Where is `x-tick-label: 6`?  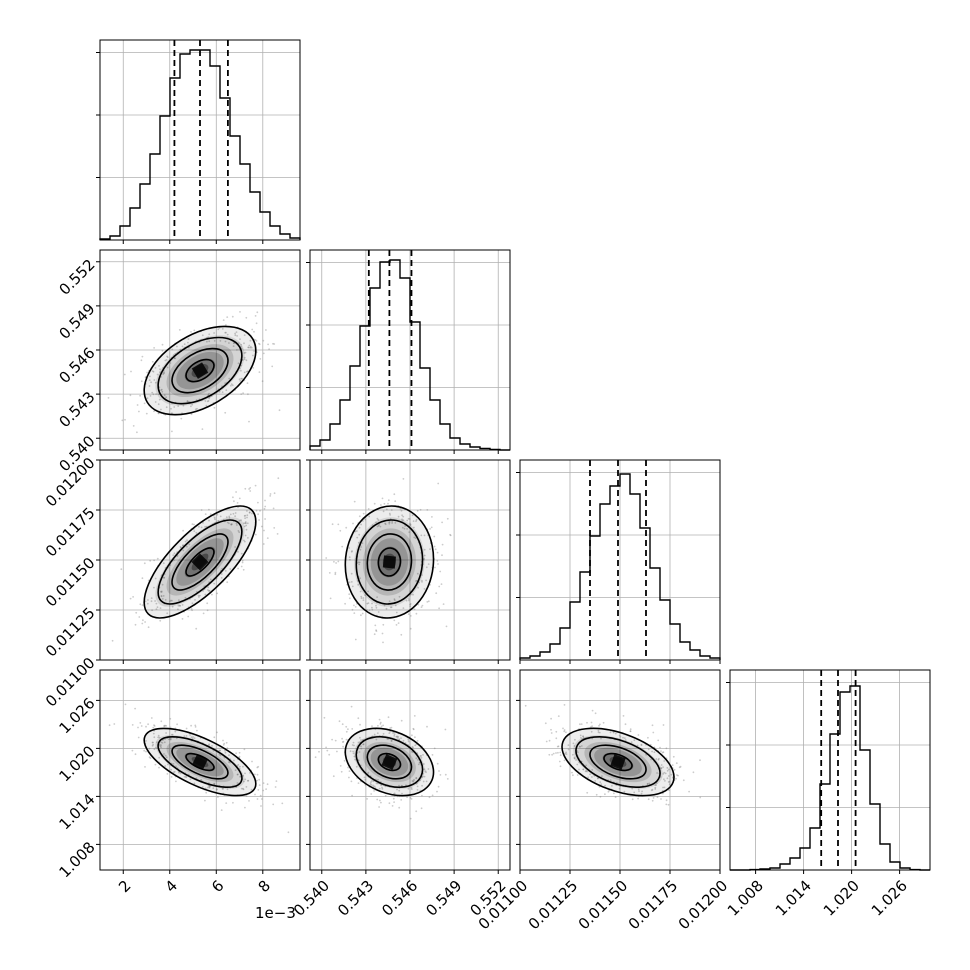 x-tick-label: 6 is located at coordinates (217, 886).